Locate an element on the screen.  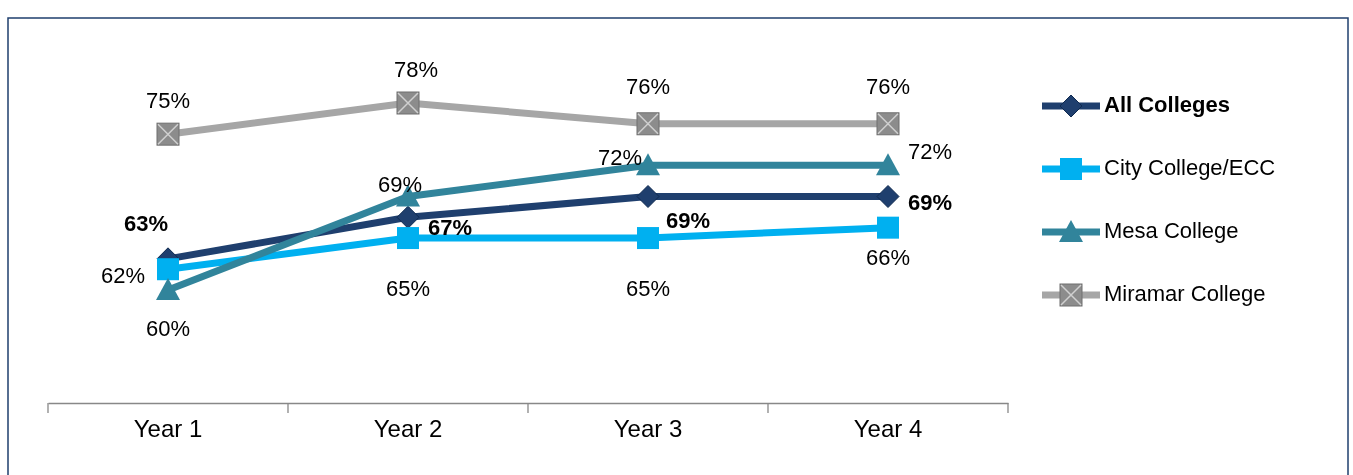
x-tick-label: Year 1 is located at coordinates (168, 429).